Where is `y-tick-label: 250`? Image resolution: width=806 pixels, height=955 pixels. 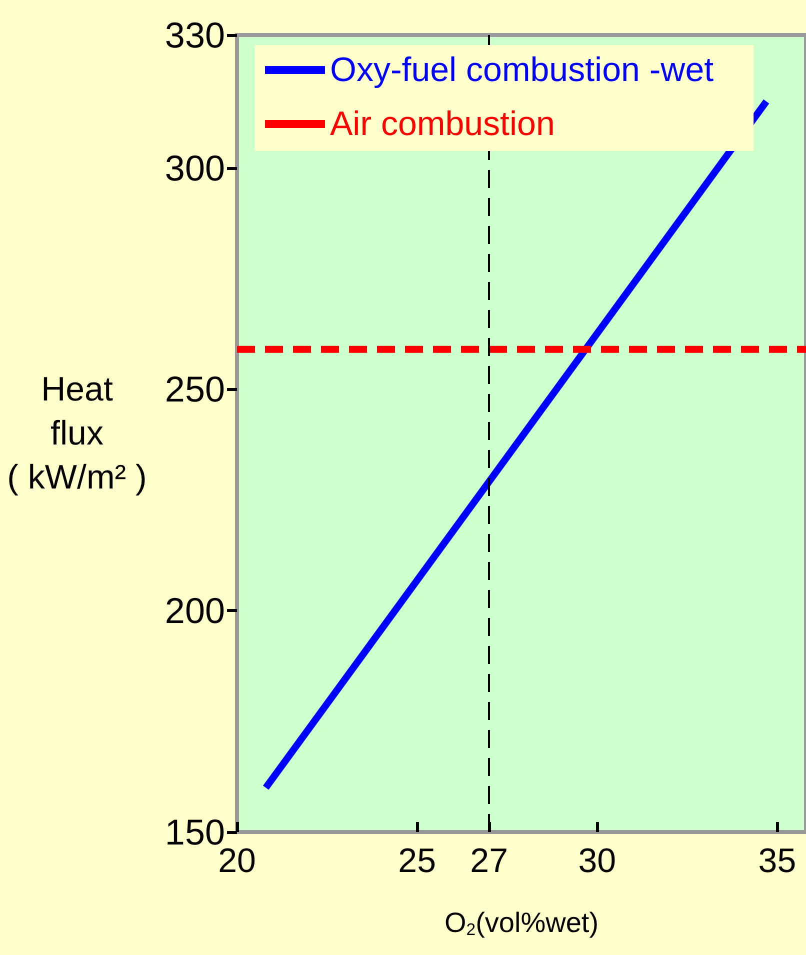
y-tick-label: 250 is located at coordinates (194, 389).